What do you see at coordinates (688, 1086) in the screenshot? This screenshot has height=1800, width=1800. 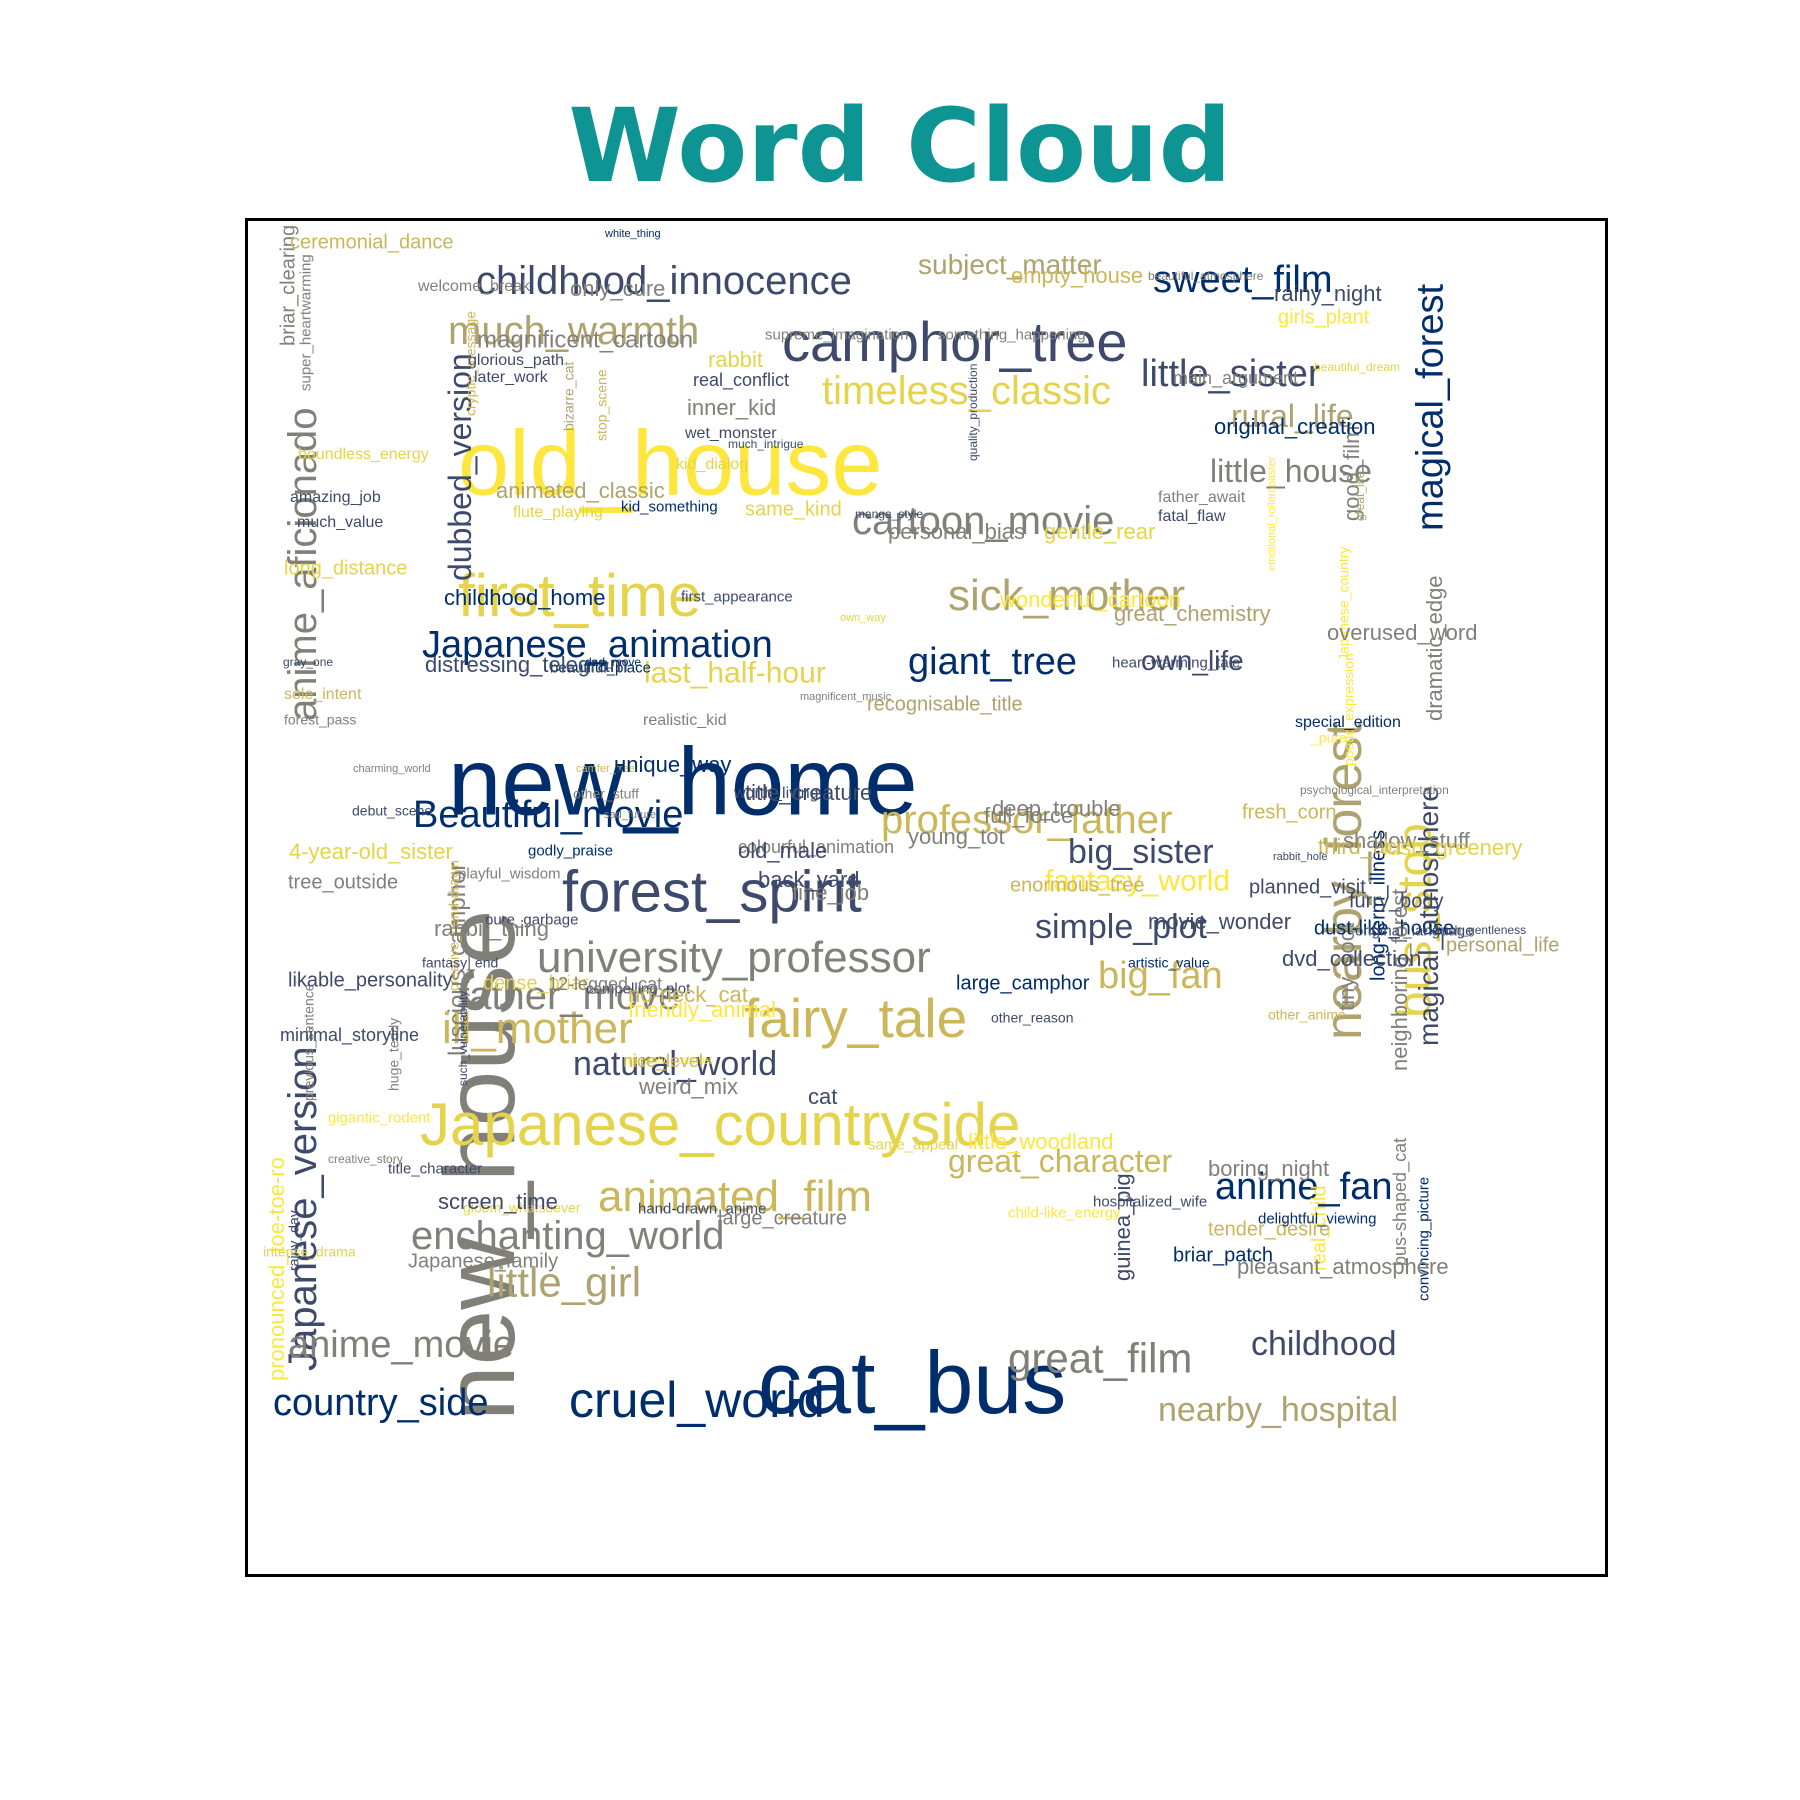 I see `word-weird-mix: weird_mix` at bounding box center [688, 1086].